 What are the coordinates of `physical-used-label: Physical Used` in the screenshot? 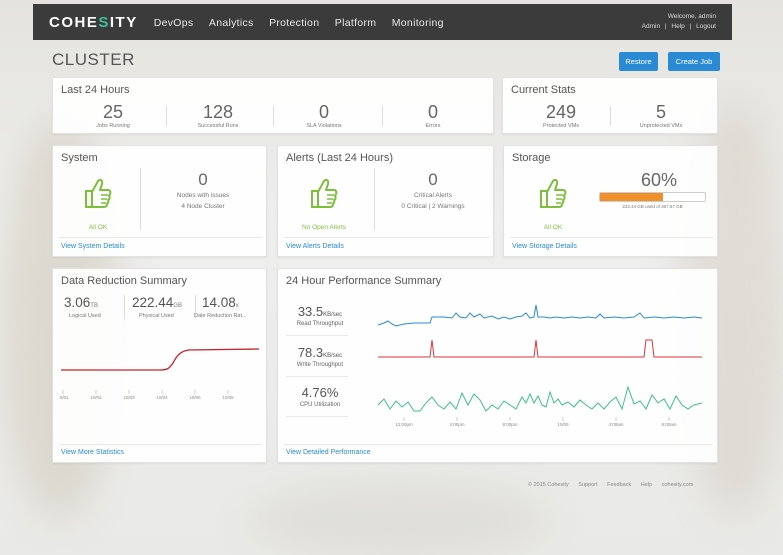 It's located at (156, 316).